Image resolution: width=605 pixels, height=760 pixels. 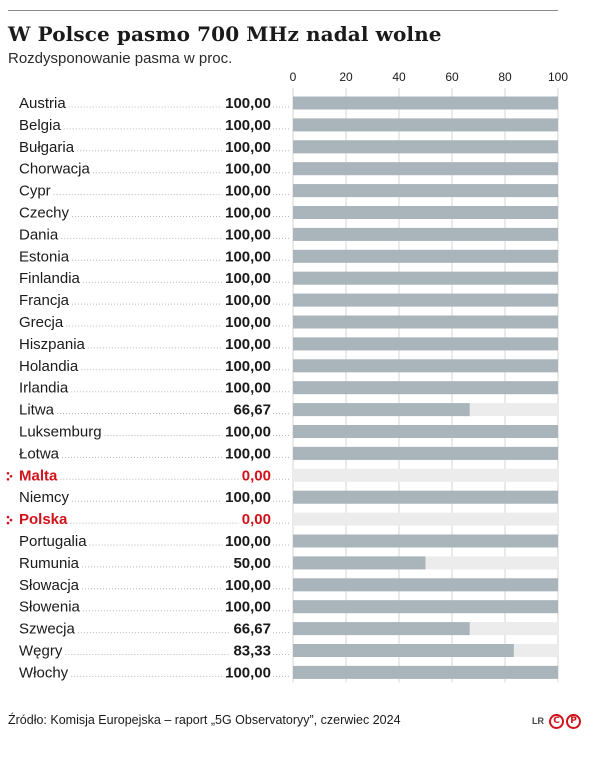 What do you see at coordinates (60, 432) in the screenshot?
I see `category-label: Luksemburg` at bounding box center [60, 432].